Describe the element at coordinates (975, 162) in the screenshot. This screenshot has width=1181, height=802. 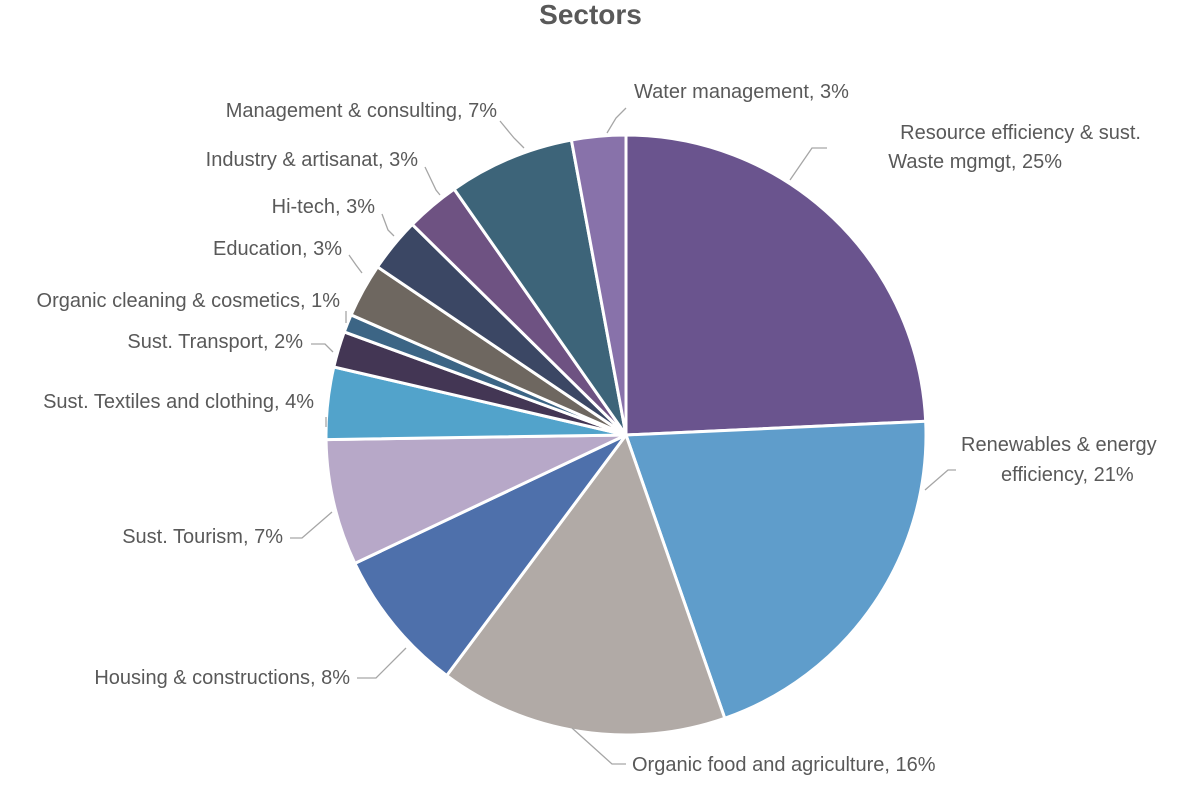
I see `slice-label: Waste mgmgt, 25%` at that location.